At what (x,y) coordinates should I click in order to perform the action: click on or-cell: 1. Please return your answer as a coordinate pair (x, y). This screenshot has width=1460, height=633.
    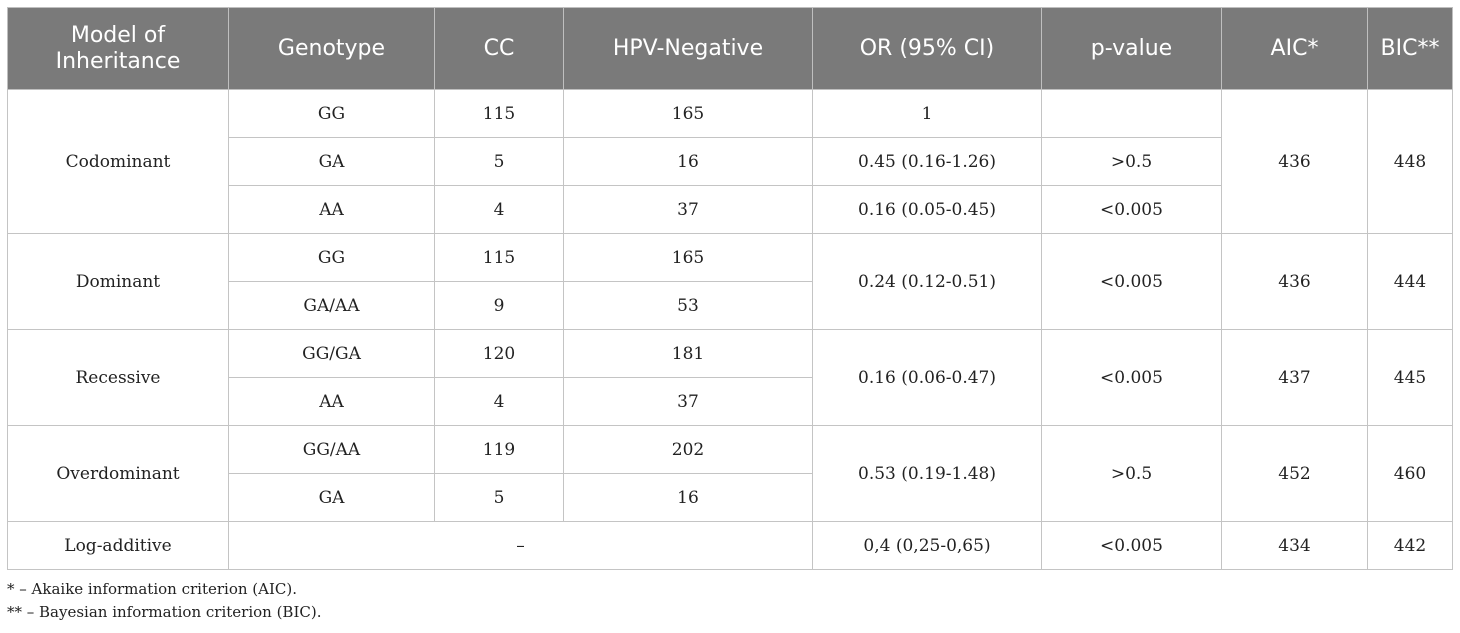
    Looking at the image, I should click on (927, 113).